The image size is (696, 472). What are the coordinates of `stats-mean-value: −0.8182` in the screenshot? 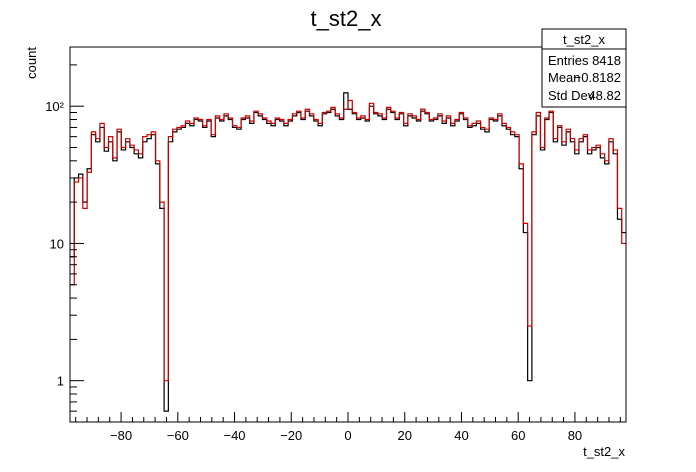 It's located at (597, 77).